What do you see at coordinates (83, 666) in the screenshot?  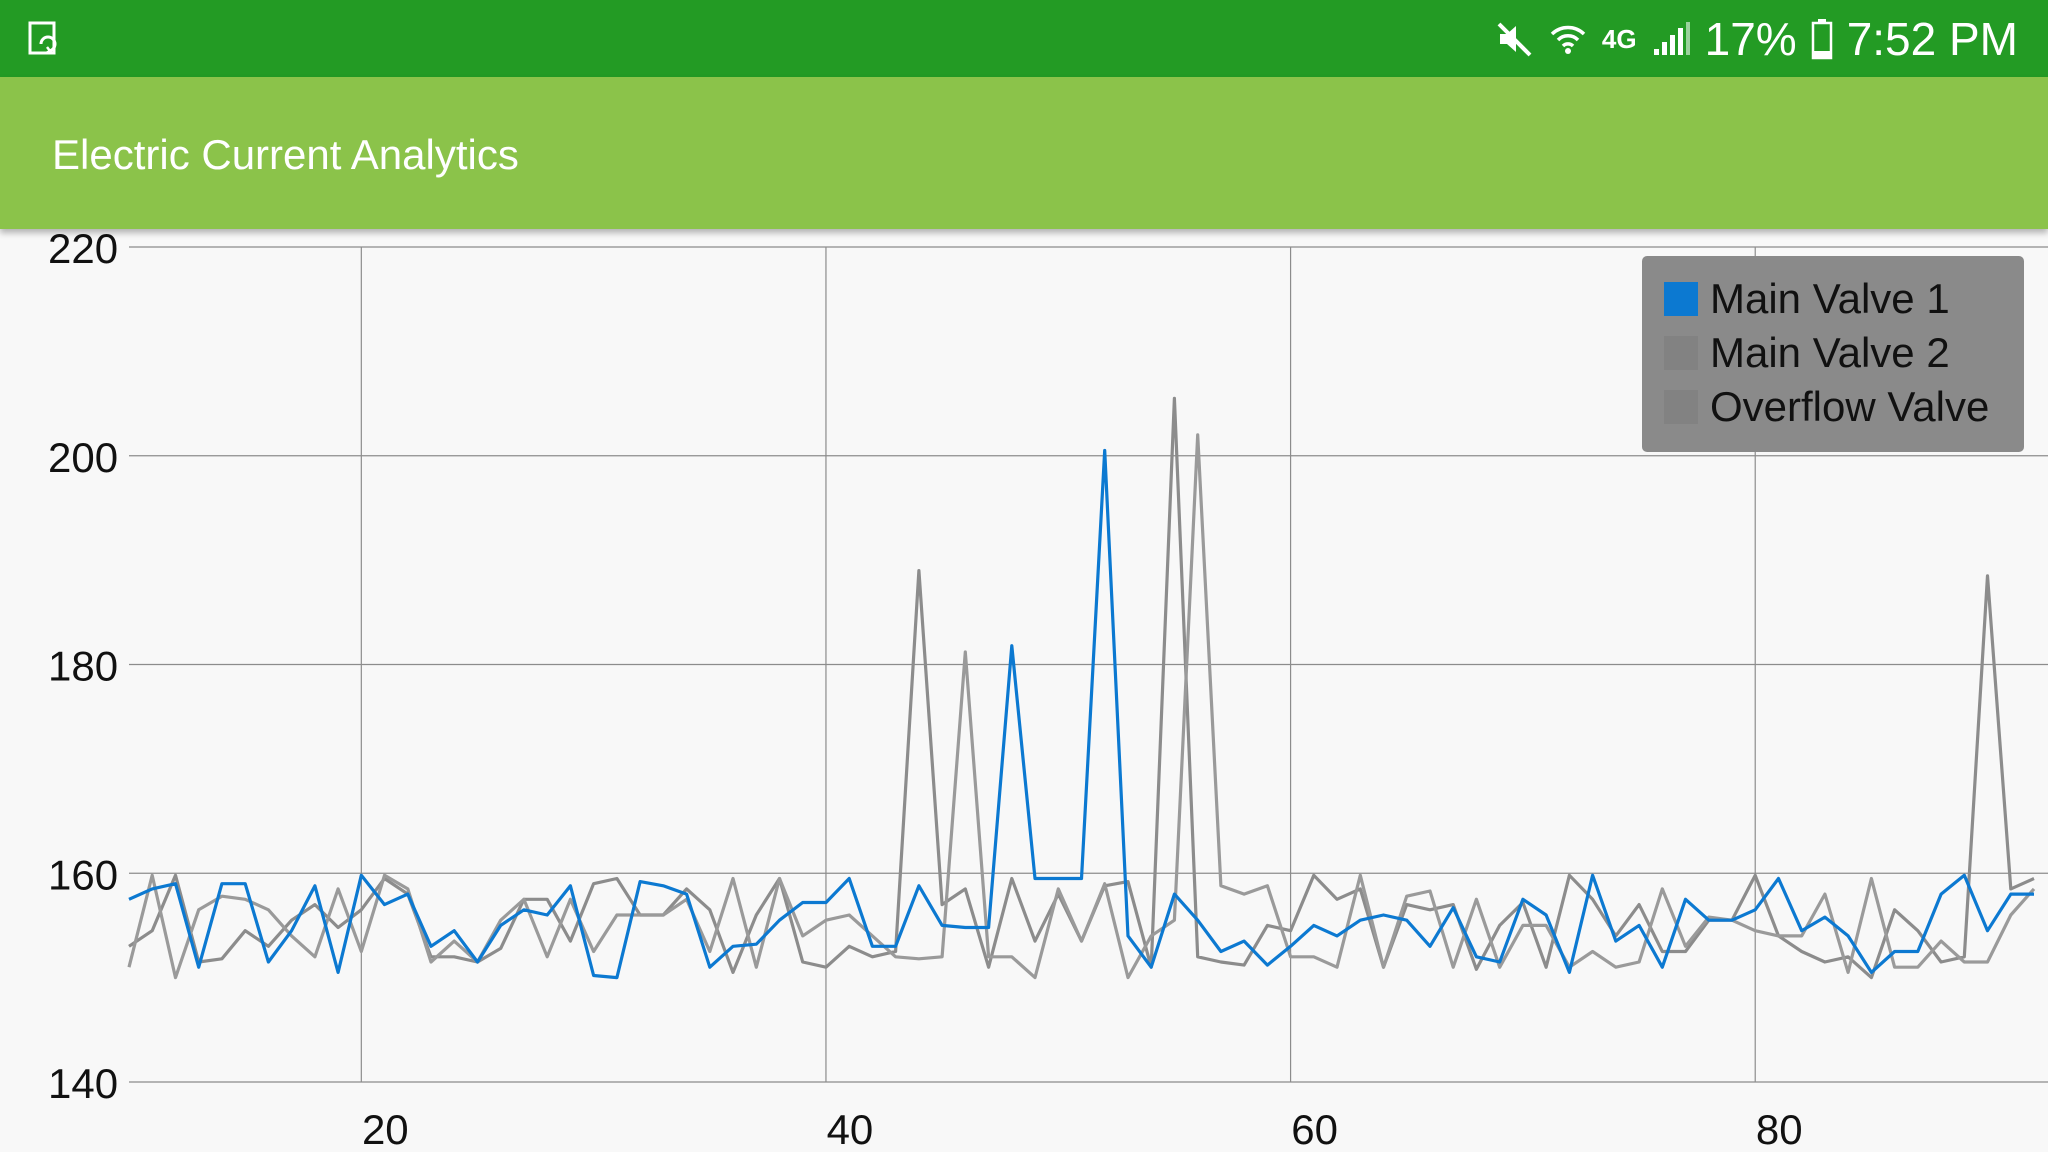 I see `y-tick-label: 180` at bounding box center [83, 666].